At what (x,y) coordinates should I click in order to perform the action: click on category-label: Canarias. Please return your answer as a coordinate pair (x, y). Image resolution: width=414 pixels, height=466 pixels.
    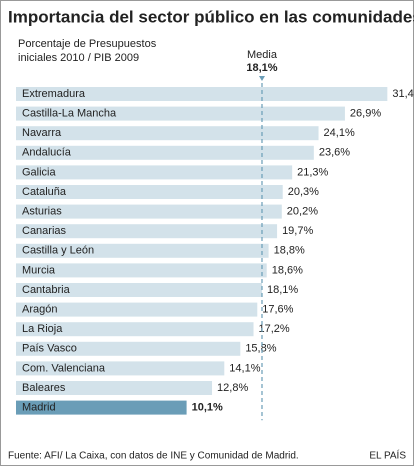
    Looking at the image, I should click on (44, 231).